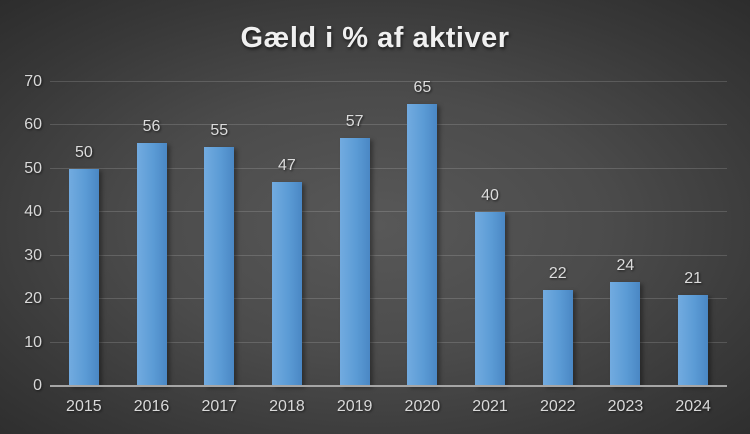  Describe the element at coordinates (84, 406) in the screenshot. I see `x-tick-label-2015: 2015` at that location.